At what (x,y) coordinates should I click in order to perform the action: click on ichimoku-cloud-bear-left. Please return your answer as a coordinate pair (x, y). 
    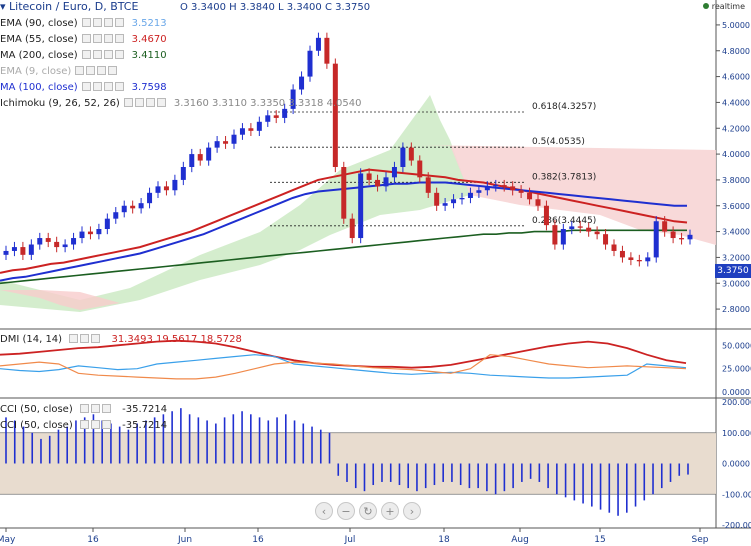
    Looking at the image, I should click on (60, 300).